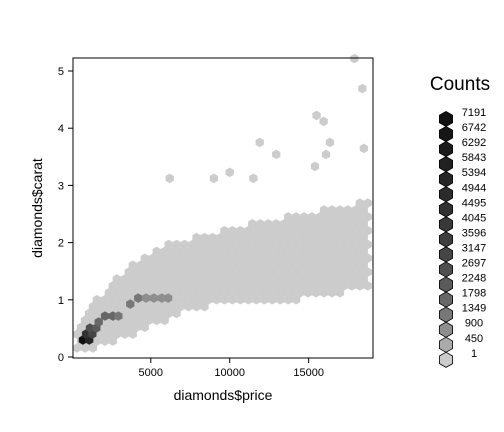 This screenshot has width=504, height=432. I want to click on y-tick-label: 0, so click(61, 358).